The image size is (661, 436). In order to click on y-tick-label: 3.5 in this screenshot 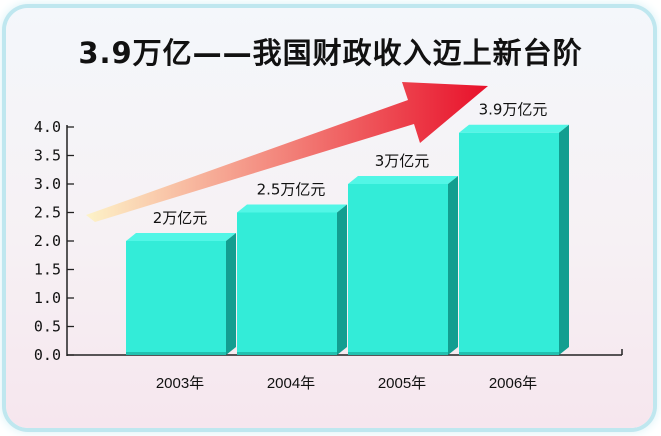, I will do `click(47, 156)`.